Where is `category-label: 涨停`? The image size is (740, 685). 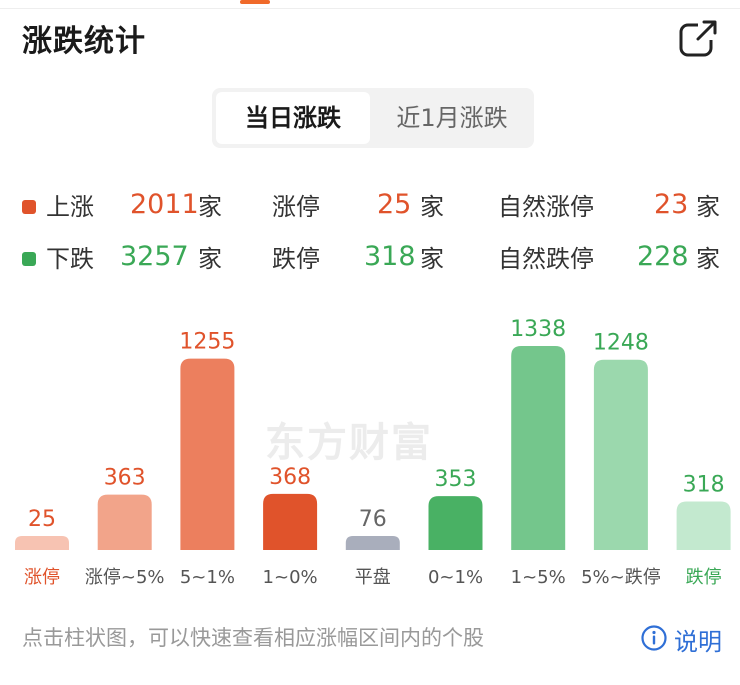 category-label: 涨停 is located at coordinates (42, 577).